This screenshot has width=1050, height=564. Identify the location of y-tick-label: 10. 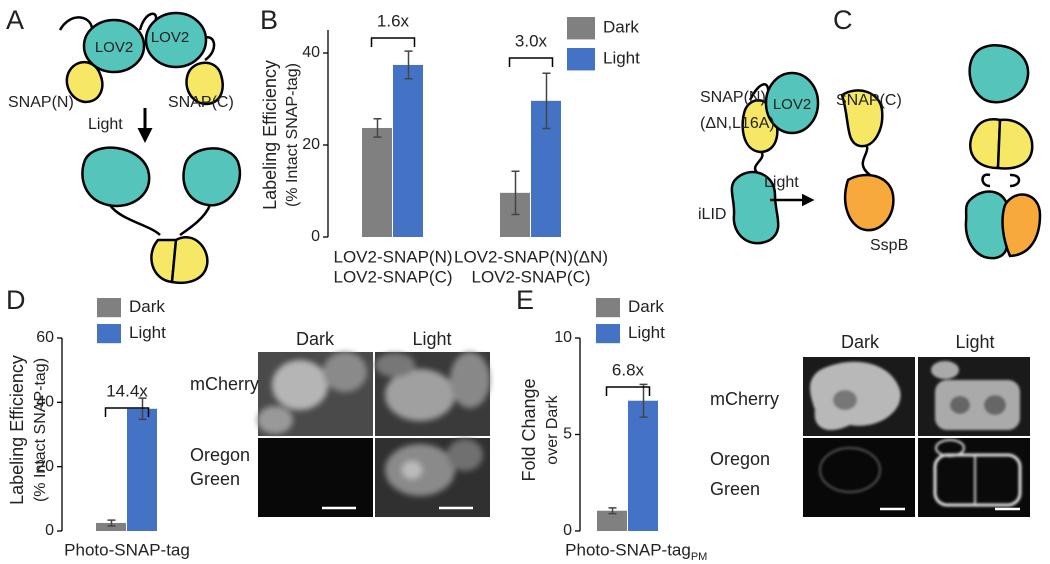
(563, 337).